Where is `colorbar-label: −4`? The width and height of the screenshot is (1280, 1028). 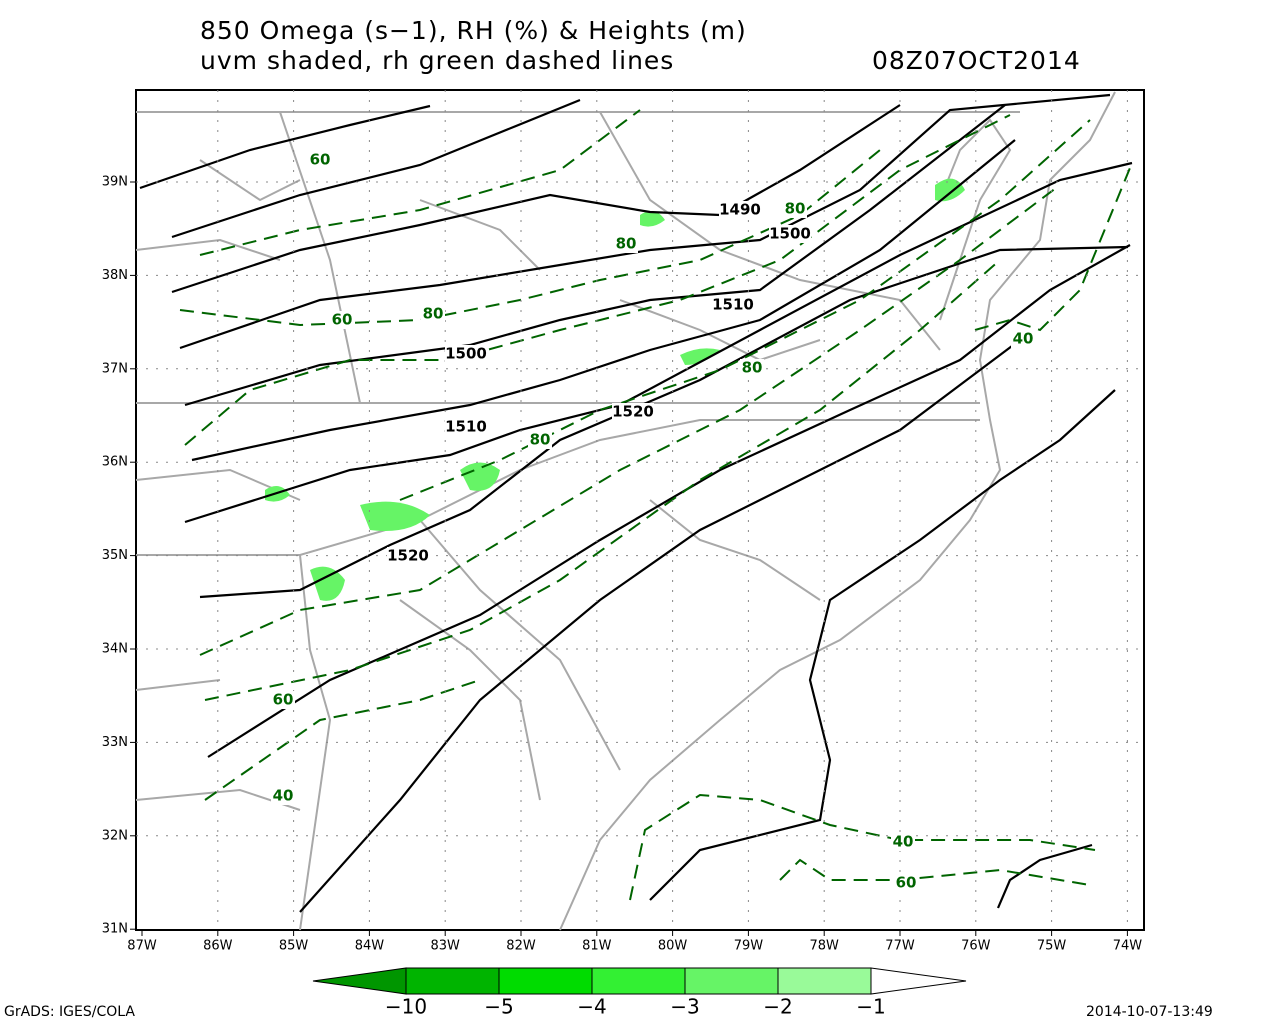
colorbar-label: −4 is located at coordinates (591, 1007).